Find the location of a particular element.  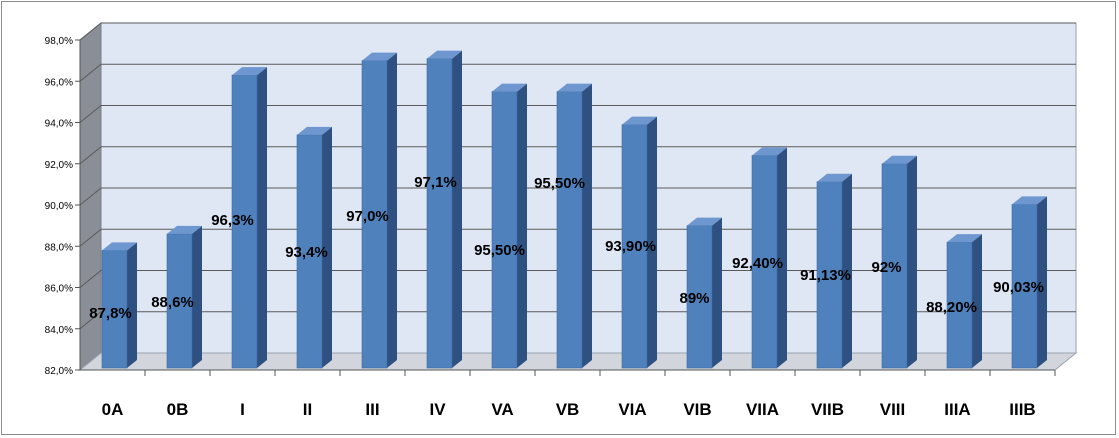

x-tick-label: 0B is located at coordinates (178, 409).